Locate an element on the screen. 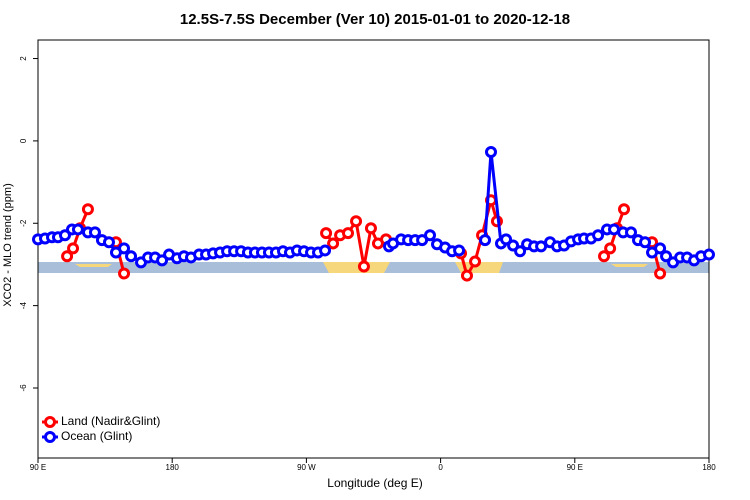 The width and height of the screenshot is (750, 500). x-tick-label: 90 W is located at coordinates (306, 467).